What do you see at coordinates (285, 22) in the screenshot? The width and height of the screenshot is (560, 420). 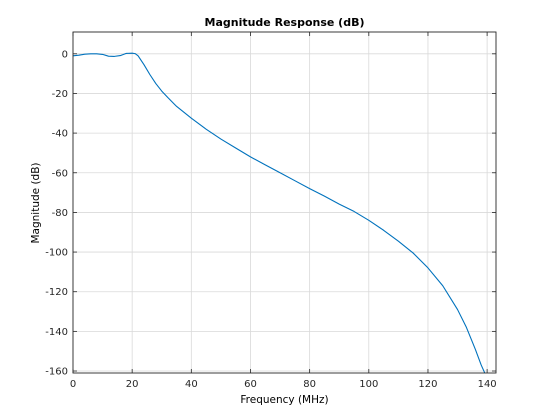 I see `chart-title: Magnitude Response (dB)` at bounding box center [285, 22].